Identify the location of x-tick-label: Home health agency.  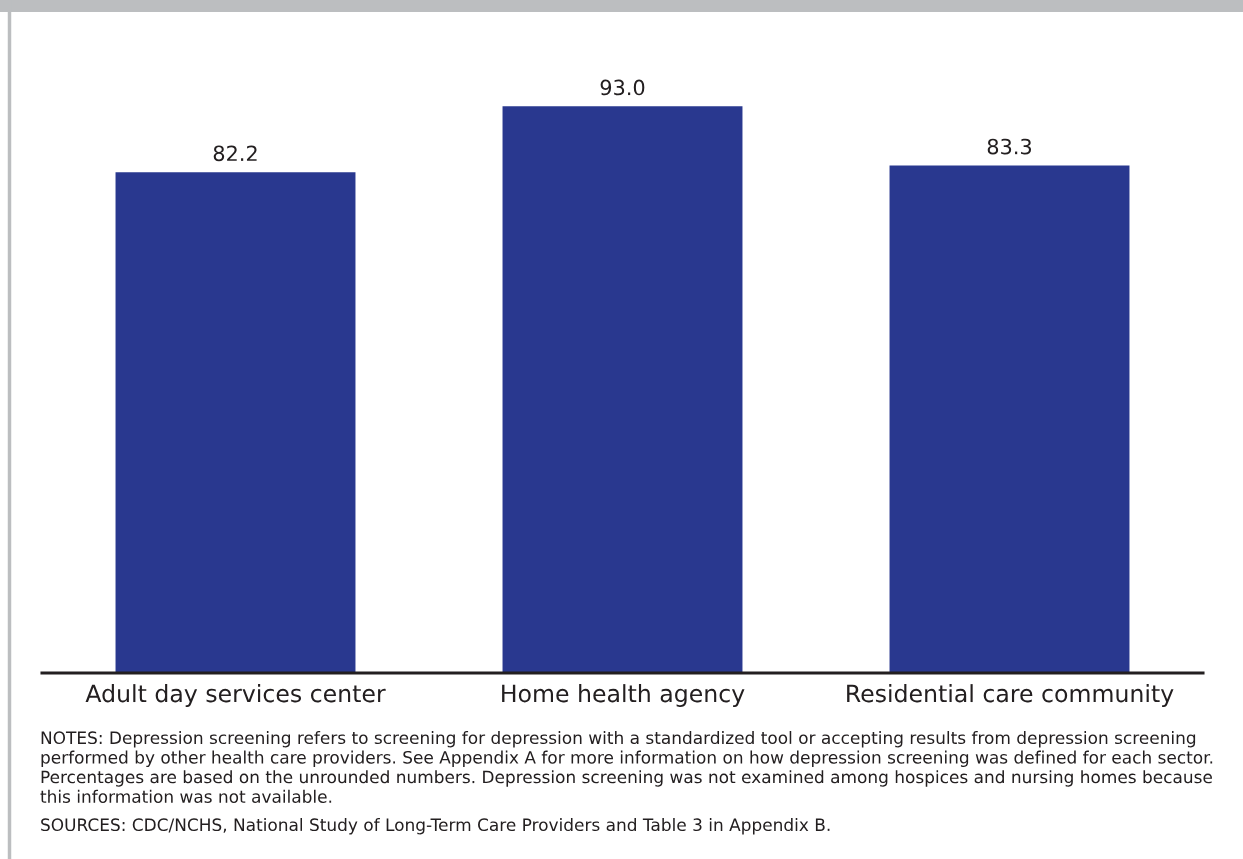
(623, 695).